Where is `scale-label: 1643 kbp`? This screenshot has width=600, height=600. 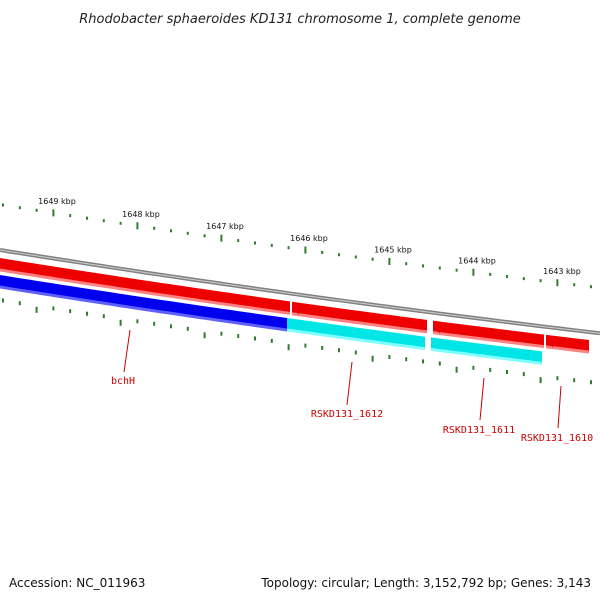
scale-label: 1643 kbp is located at coordinates (562, 271).